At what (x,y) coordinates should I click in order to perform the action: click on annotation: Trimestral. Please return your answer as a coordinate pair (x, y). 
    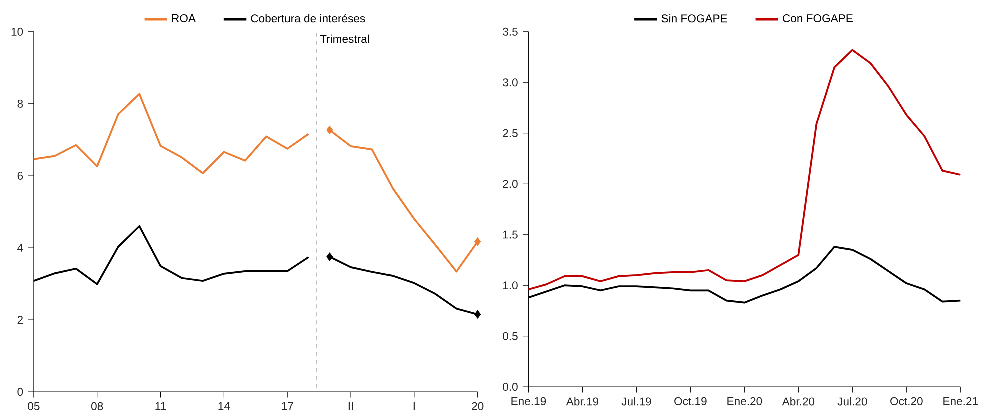
    Looking at the image, I should click on (345, 39).